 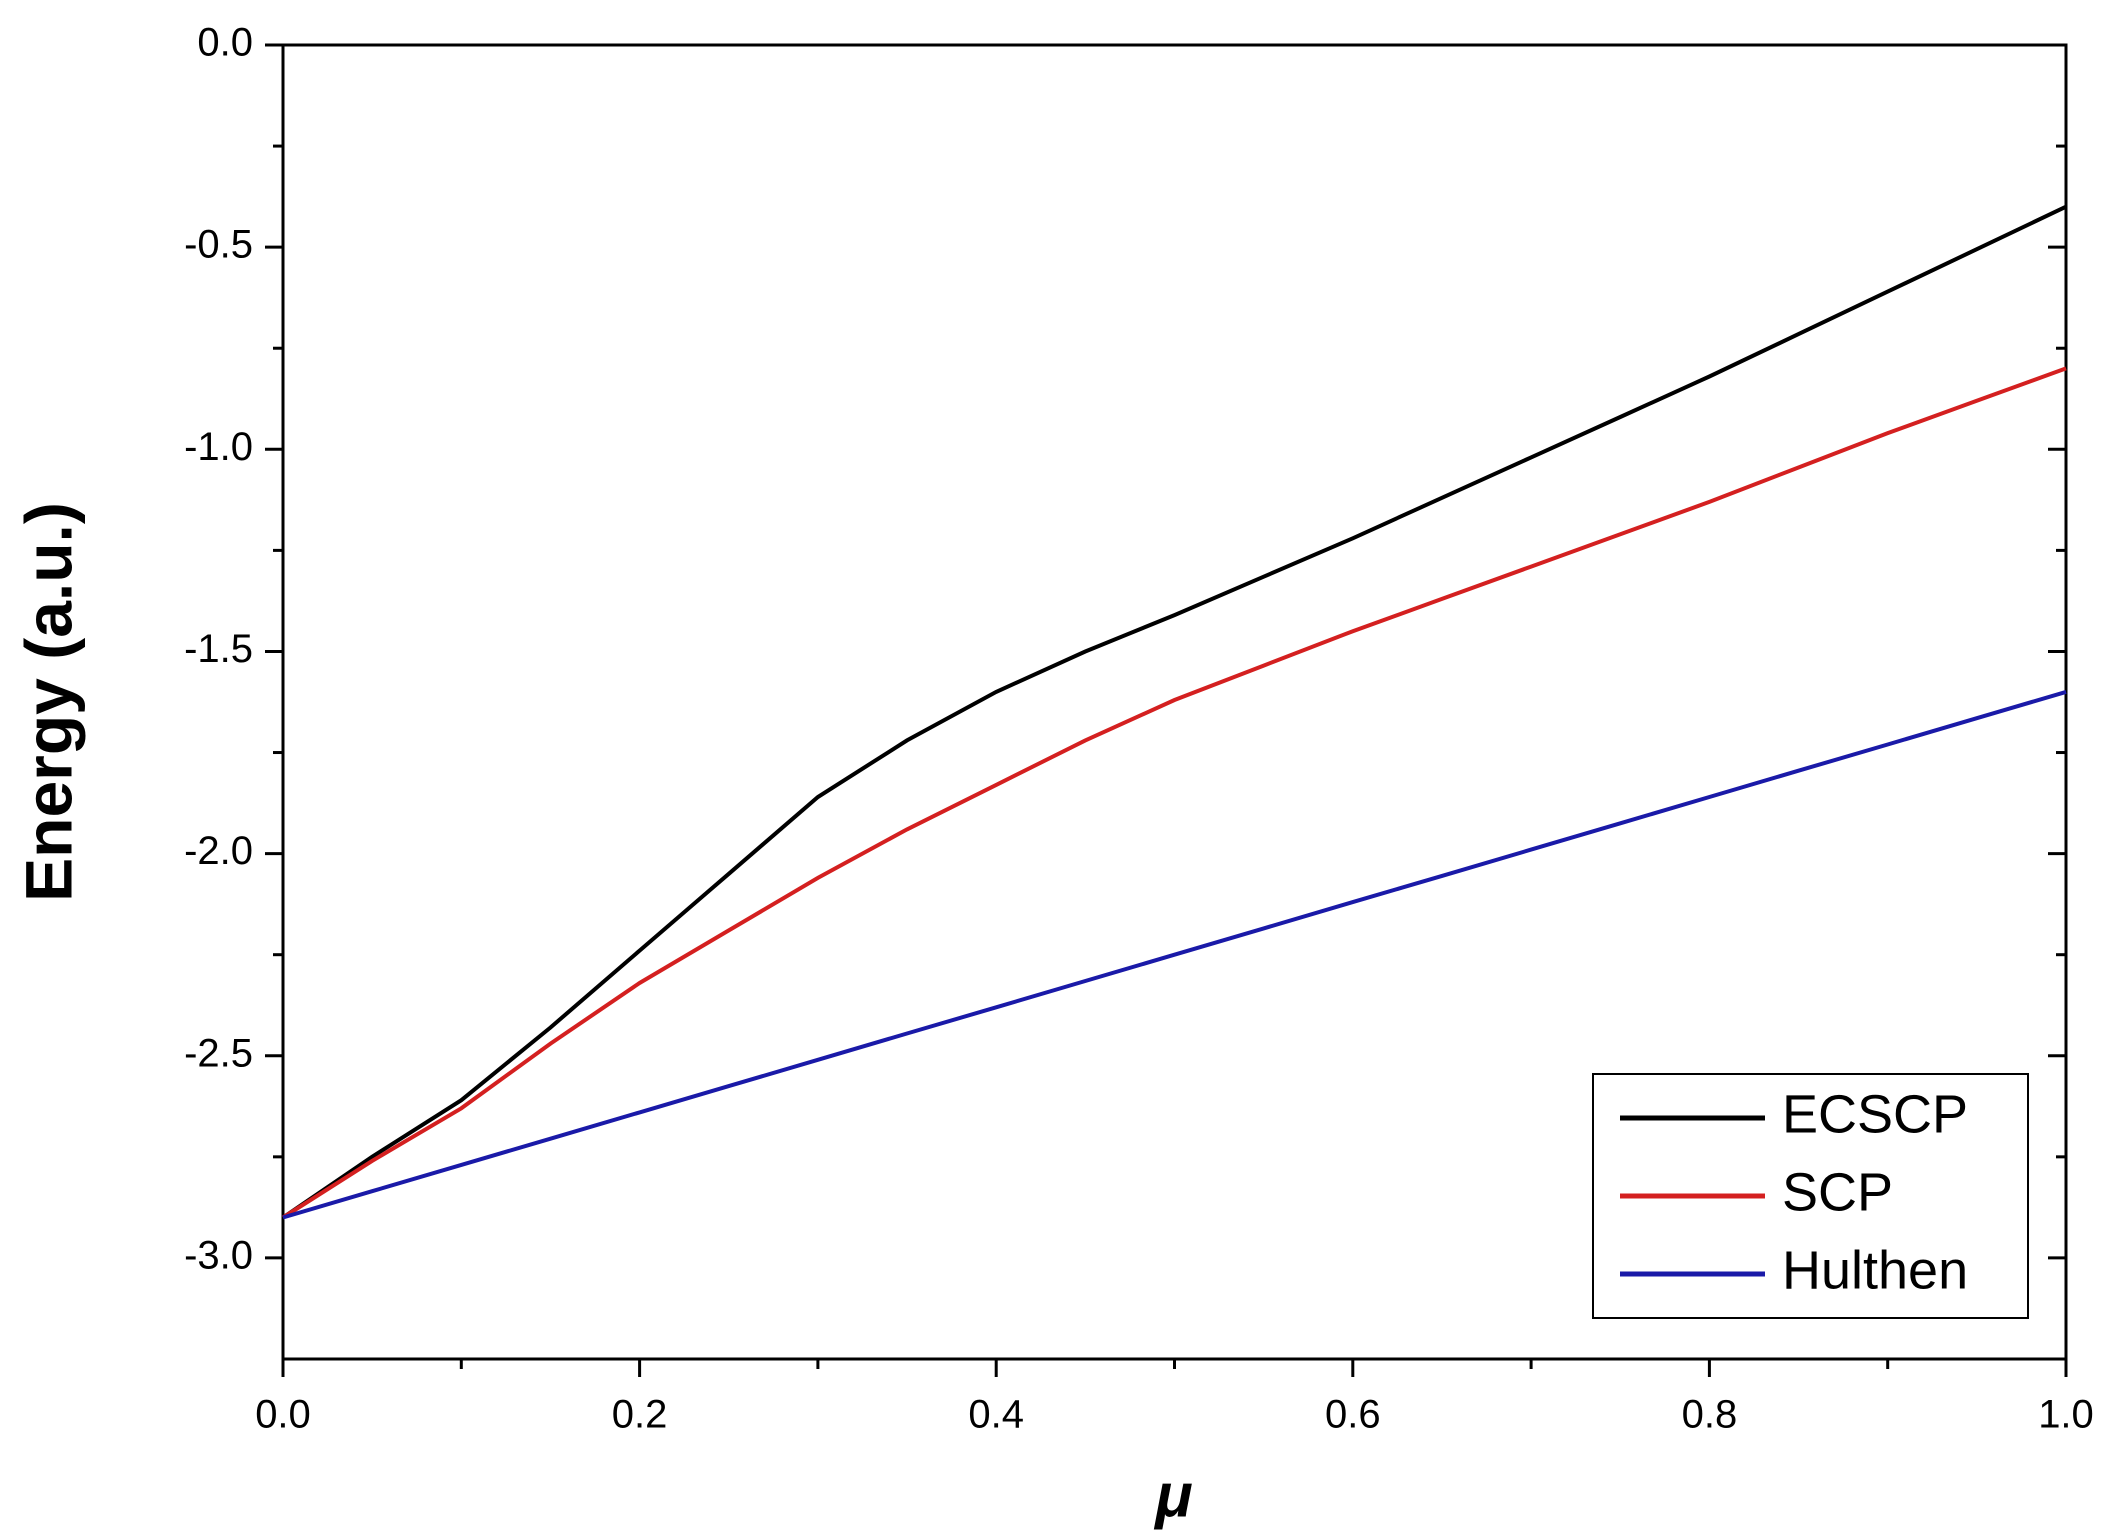 I want to click on x-tick-label: 0.6, so click(x=1353, y=1415).